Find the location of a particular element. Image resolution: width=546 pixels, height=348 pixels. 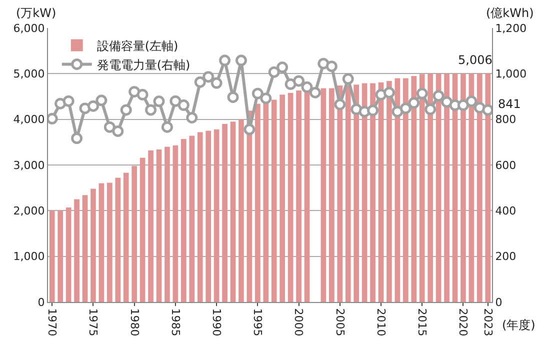

x-tick-label: 2010 is located at coordinates (381, 322).